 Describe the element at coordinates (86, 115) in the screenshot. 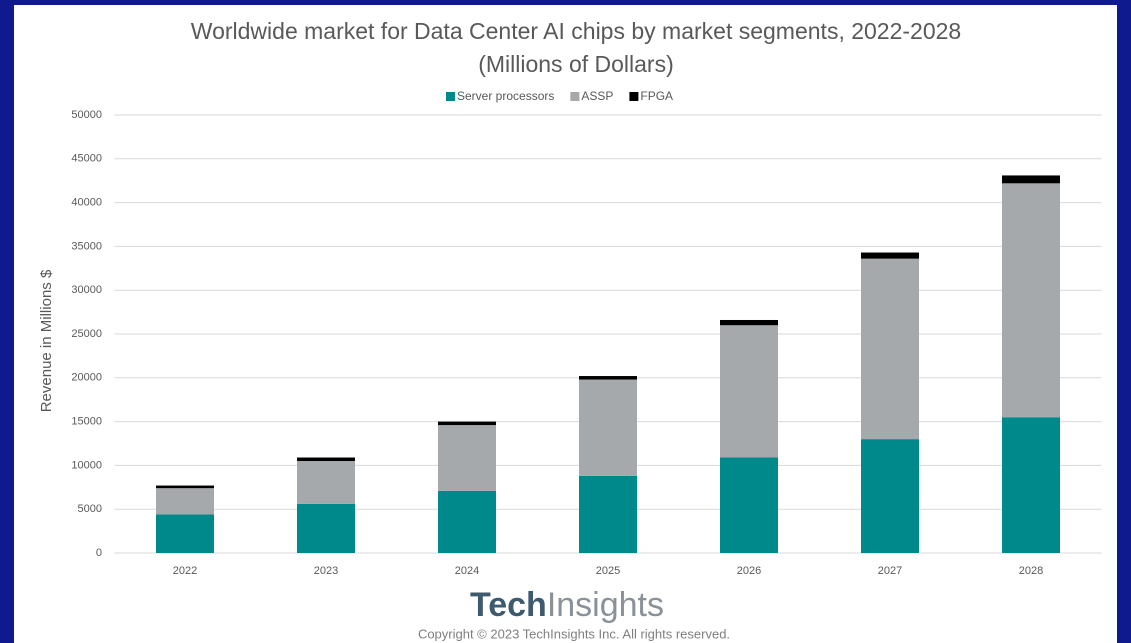

I see `y-tick-label: 50000` at that location.